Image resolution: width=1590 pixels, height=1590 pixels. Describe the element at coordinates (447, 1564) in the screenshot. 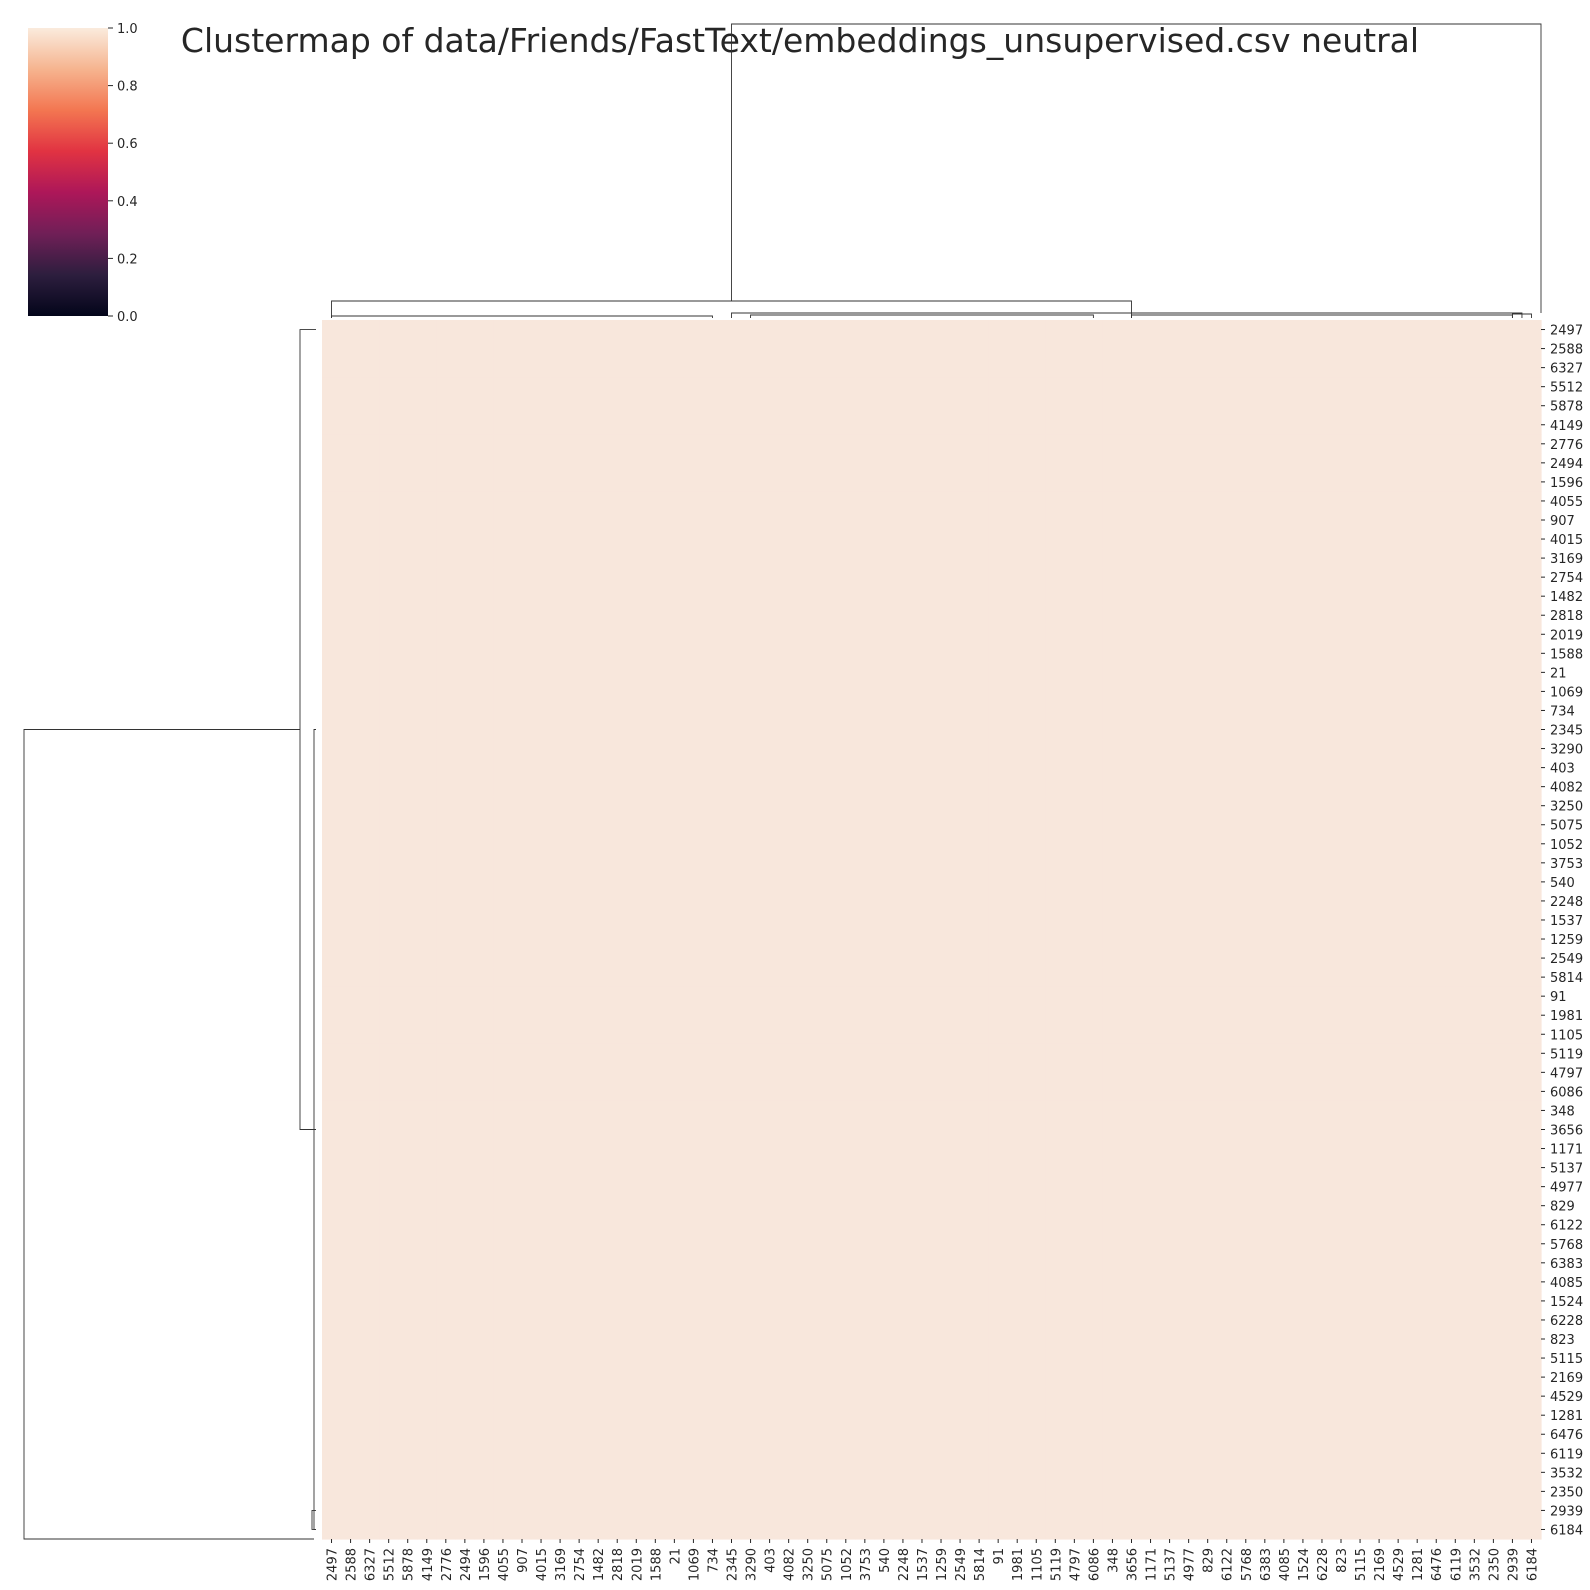

I see `column-tick-label: 2776` at that location.